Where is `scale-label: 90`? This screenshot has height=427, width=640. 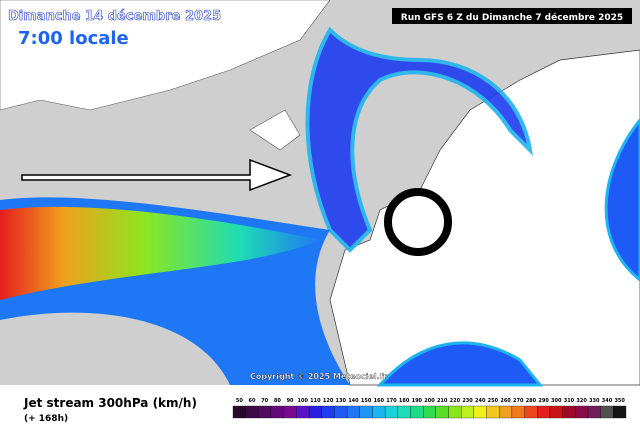
scale-label: 90 is located at coordinates (290, 401).